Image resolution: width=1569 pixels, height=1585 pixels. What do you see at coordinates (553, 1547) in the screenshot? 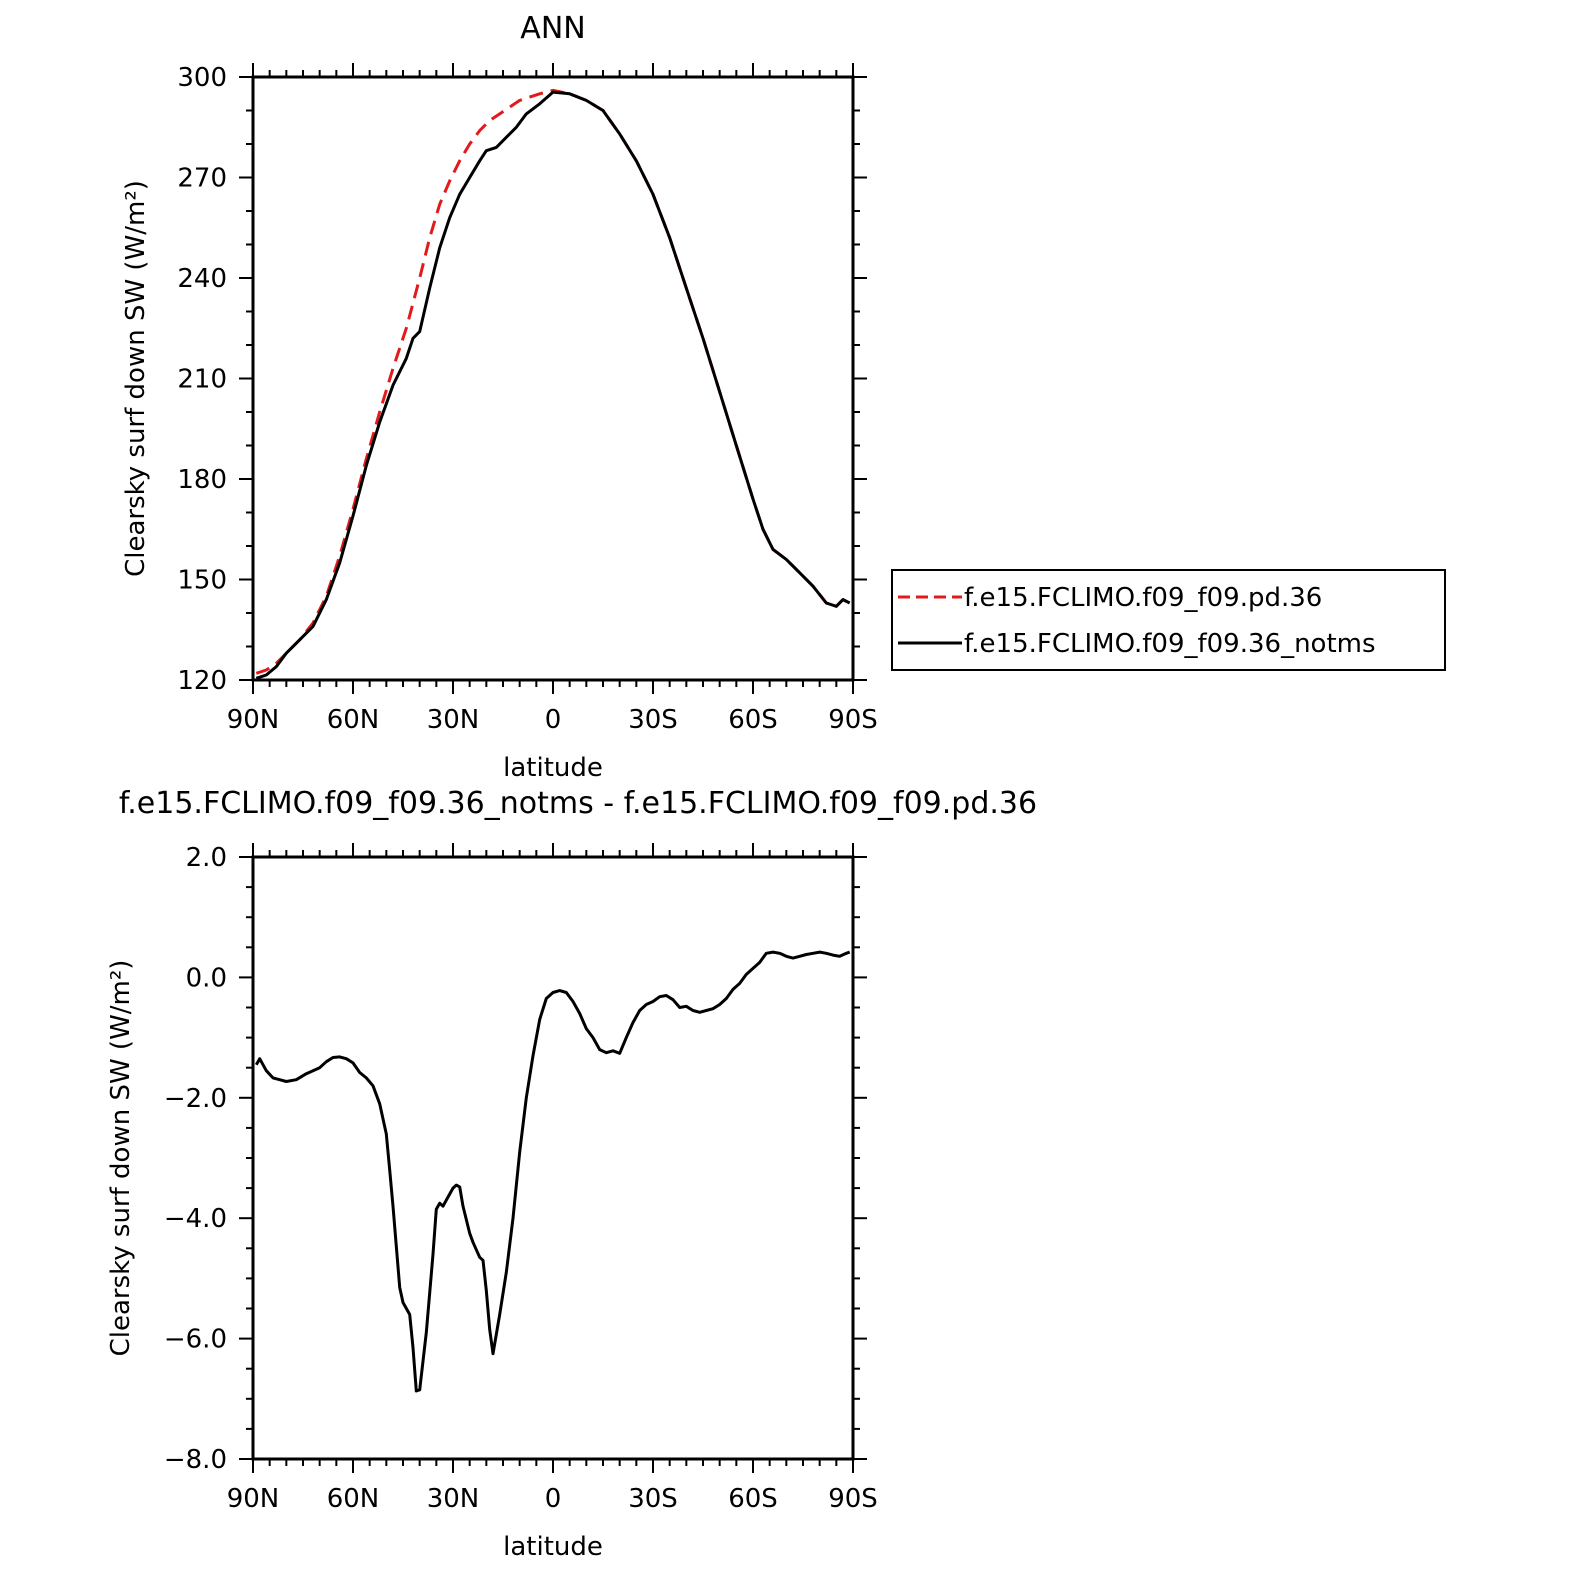
I see `bottom-panel-x-axis-title: latitude` at bounding box center [553, 1547].